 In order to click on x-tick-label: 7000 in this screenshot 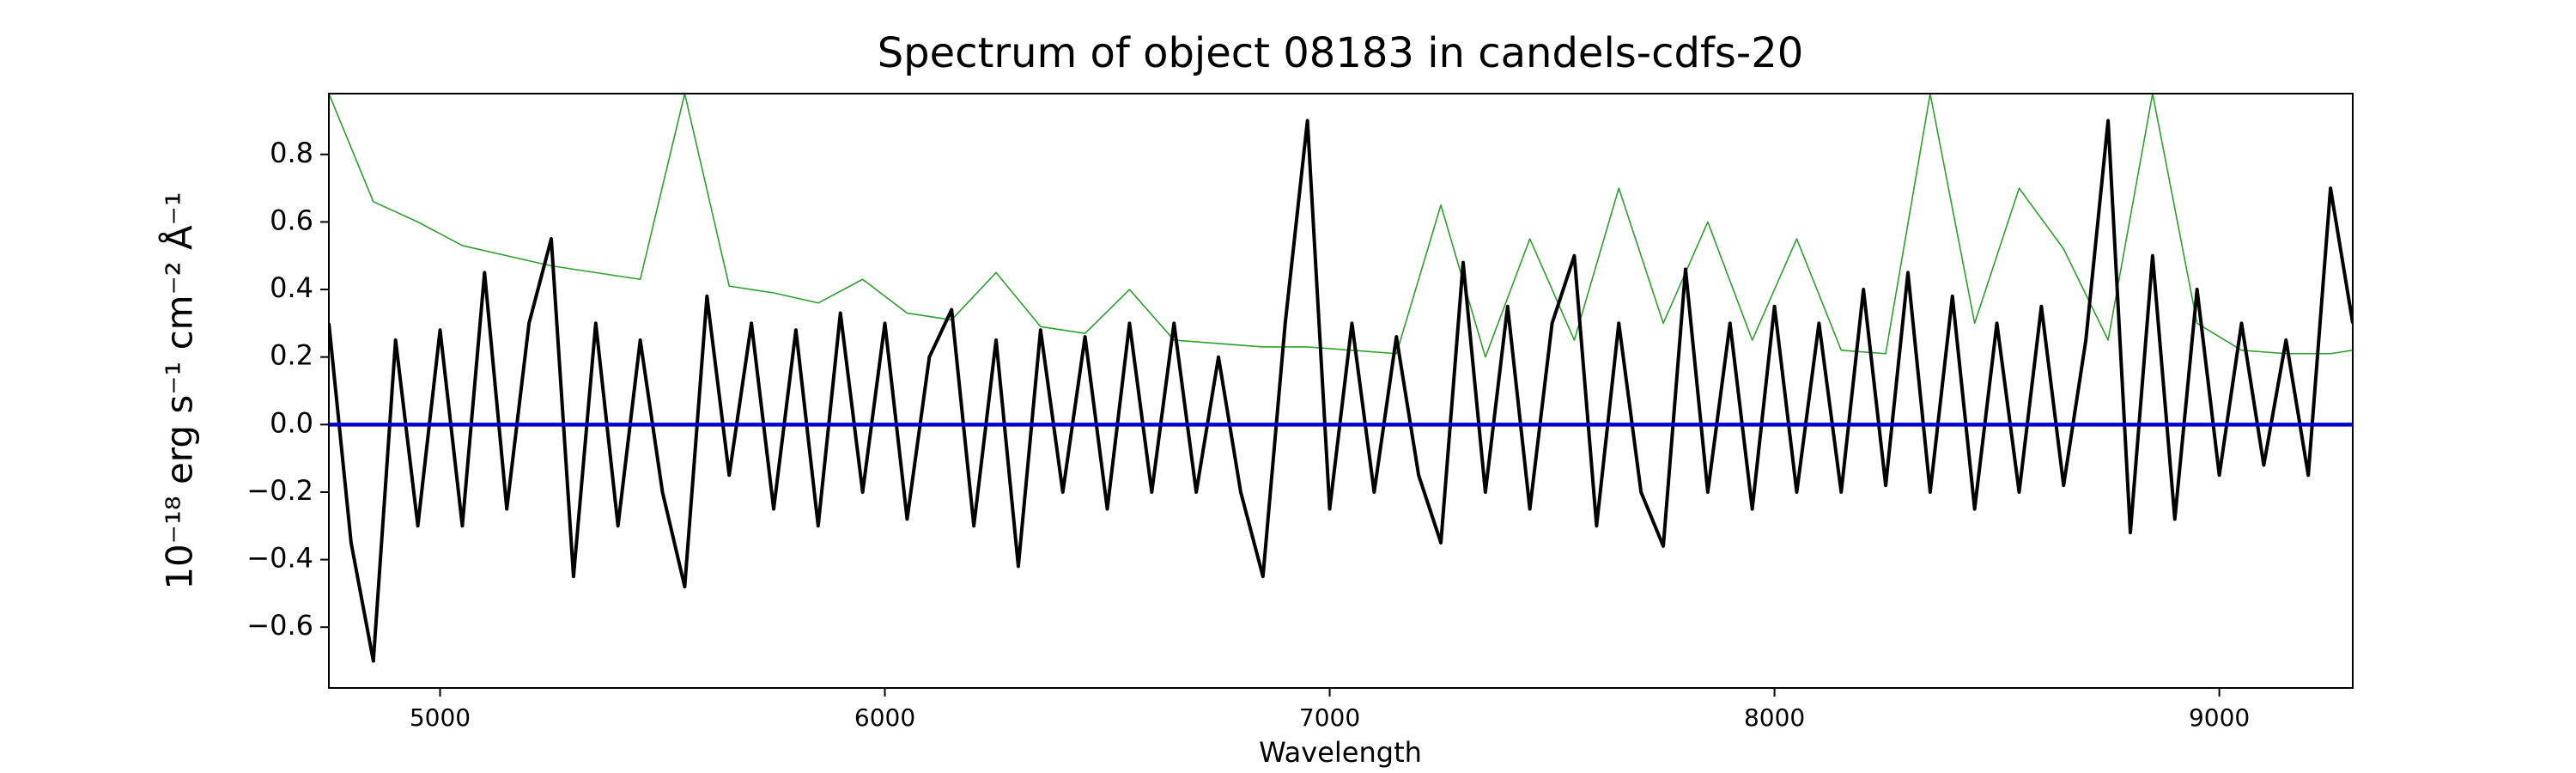, I will do `click(1330, 717)`.